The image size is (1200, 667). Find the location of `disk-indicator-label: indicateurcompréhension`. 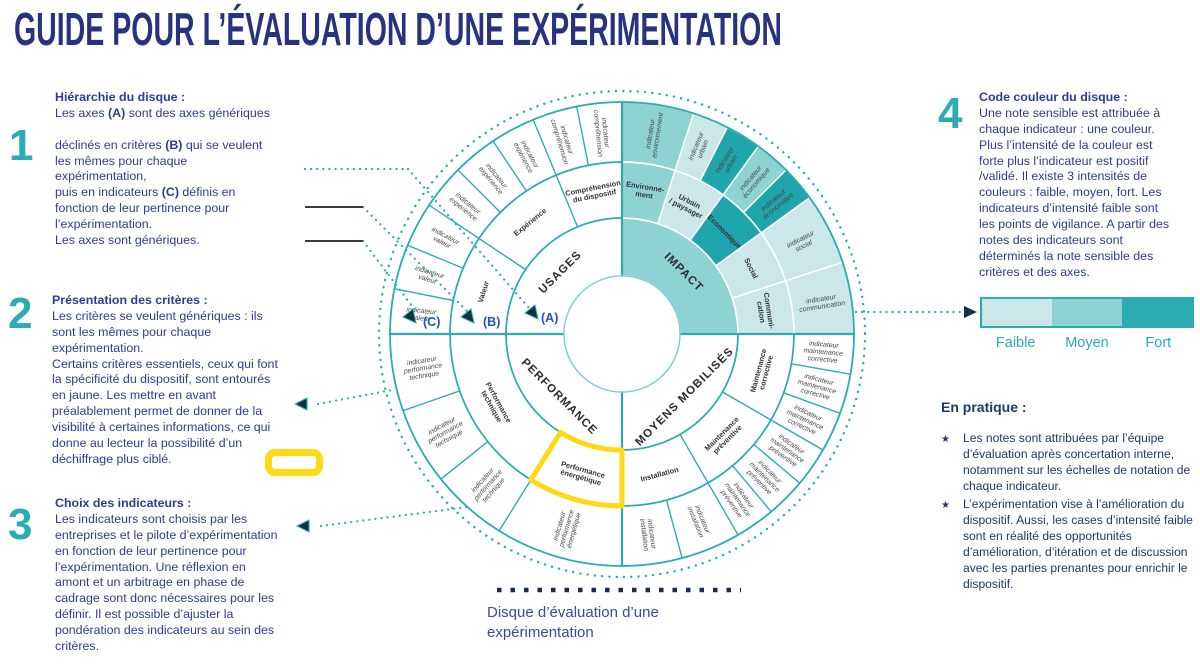

disk-indicator-label: indicateurcompréhension is located at coordinates (601, 133).